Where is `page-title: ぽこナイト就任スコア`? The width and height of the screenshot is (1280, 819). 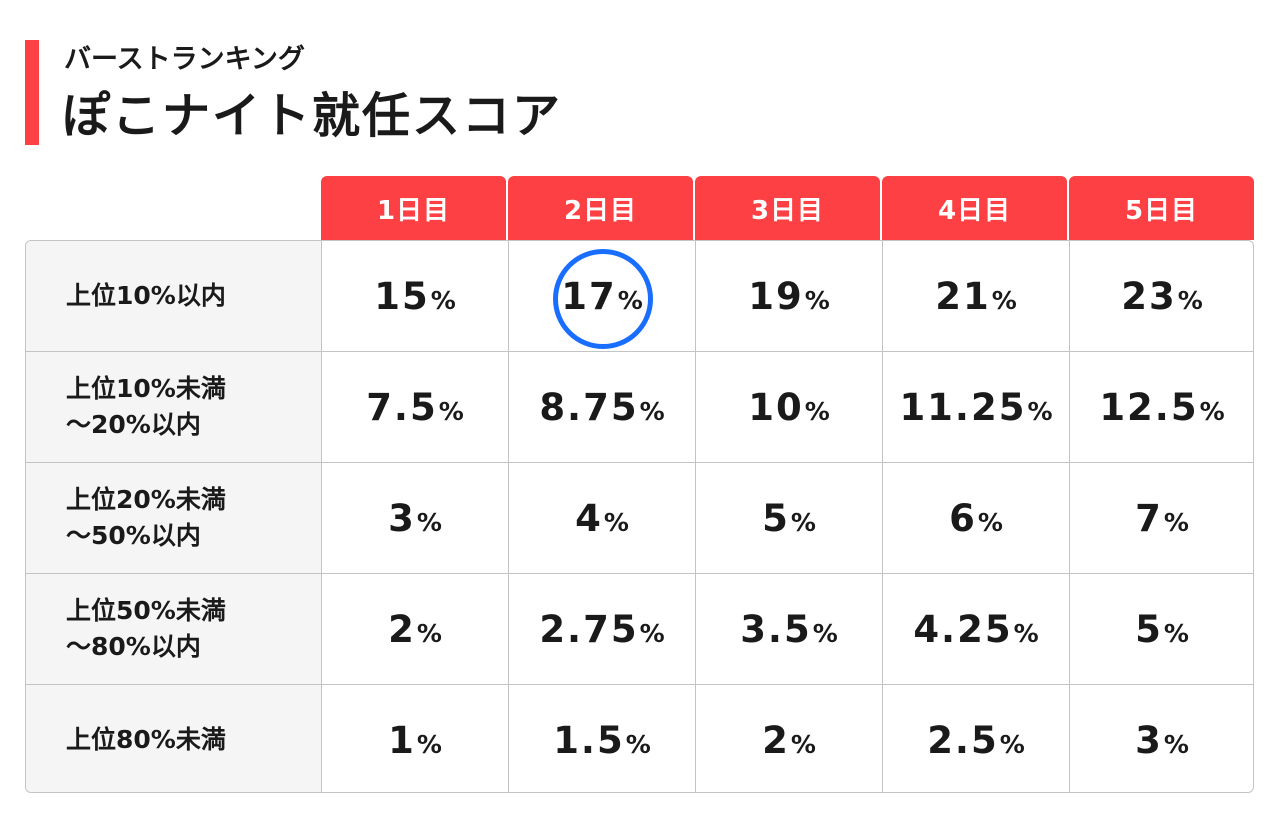
page-title: ぽこナイト就任スコア is located at coordinates (312, 116).